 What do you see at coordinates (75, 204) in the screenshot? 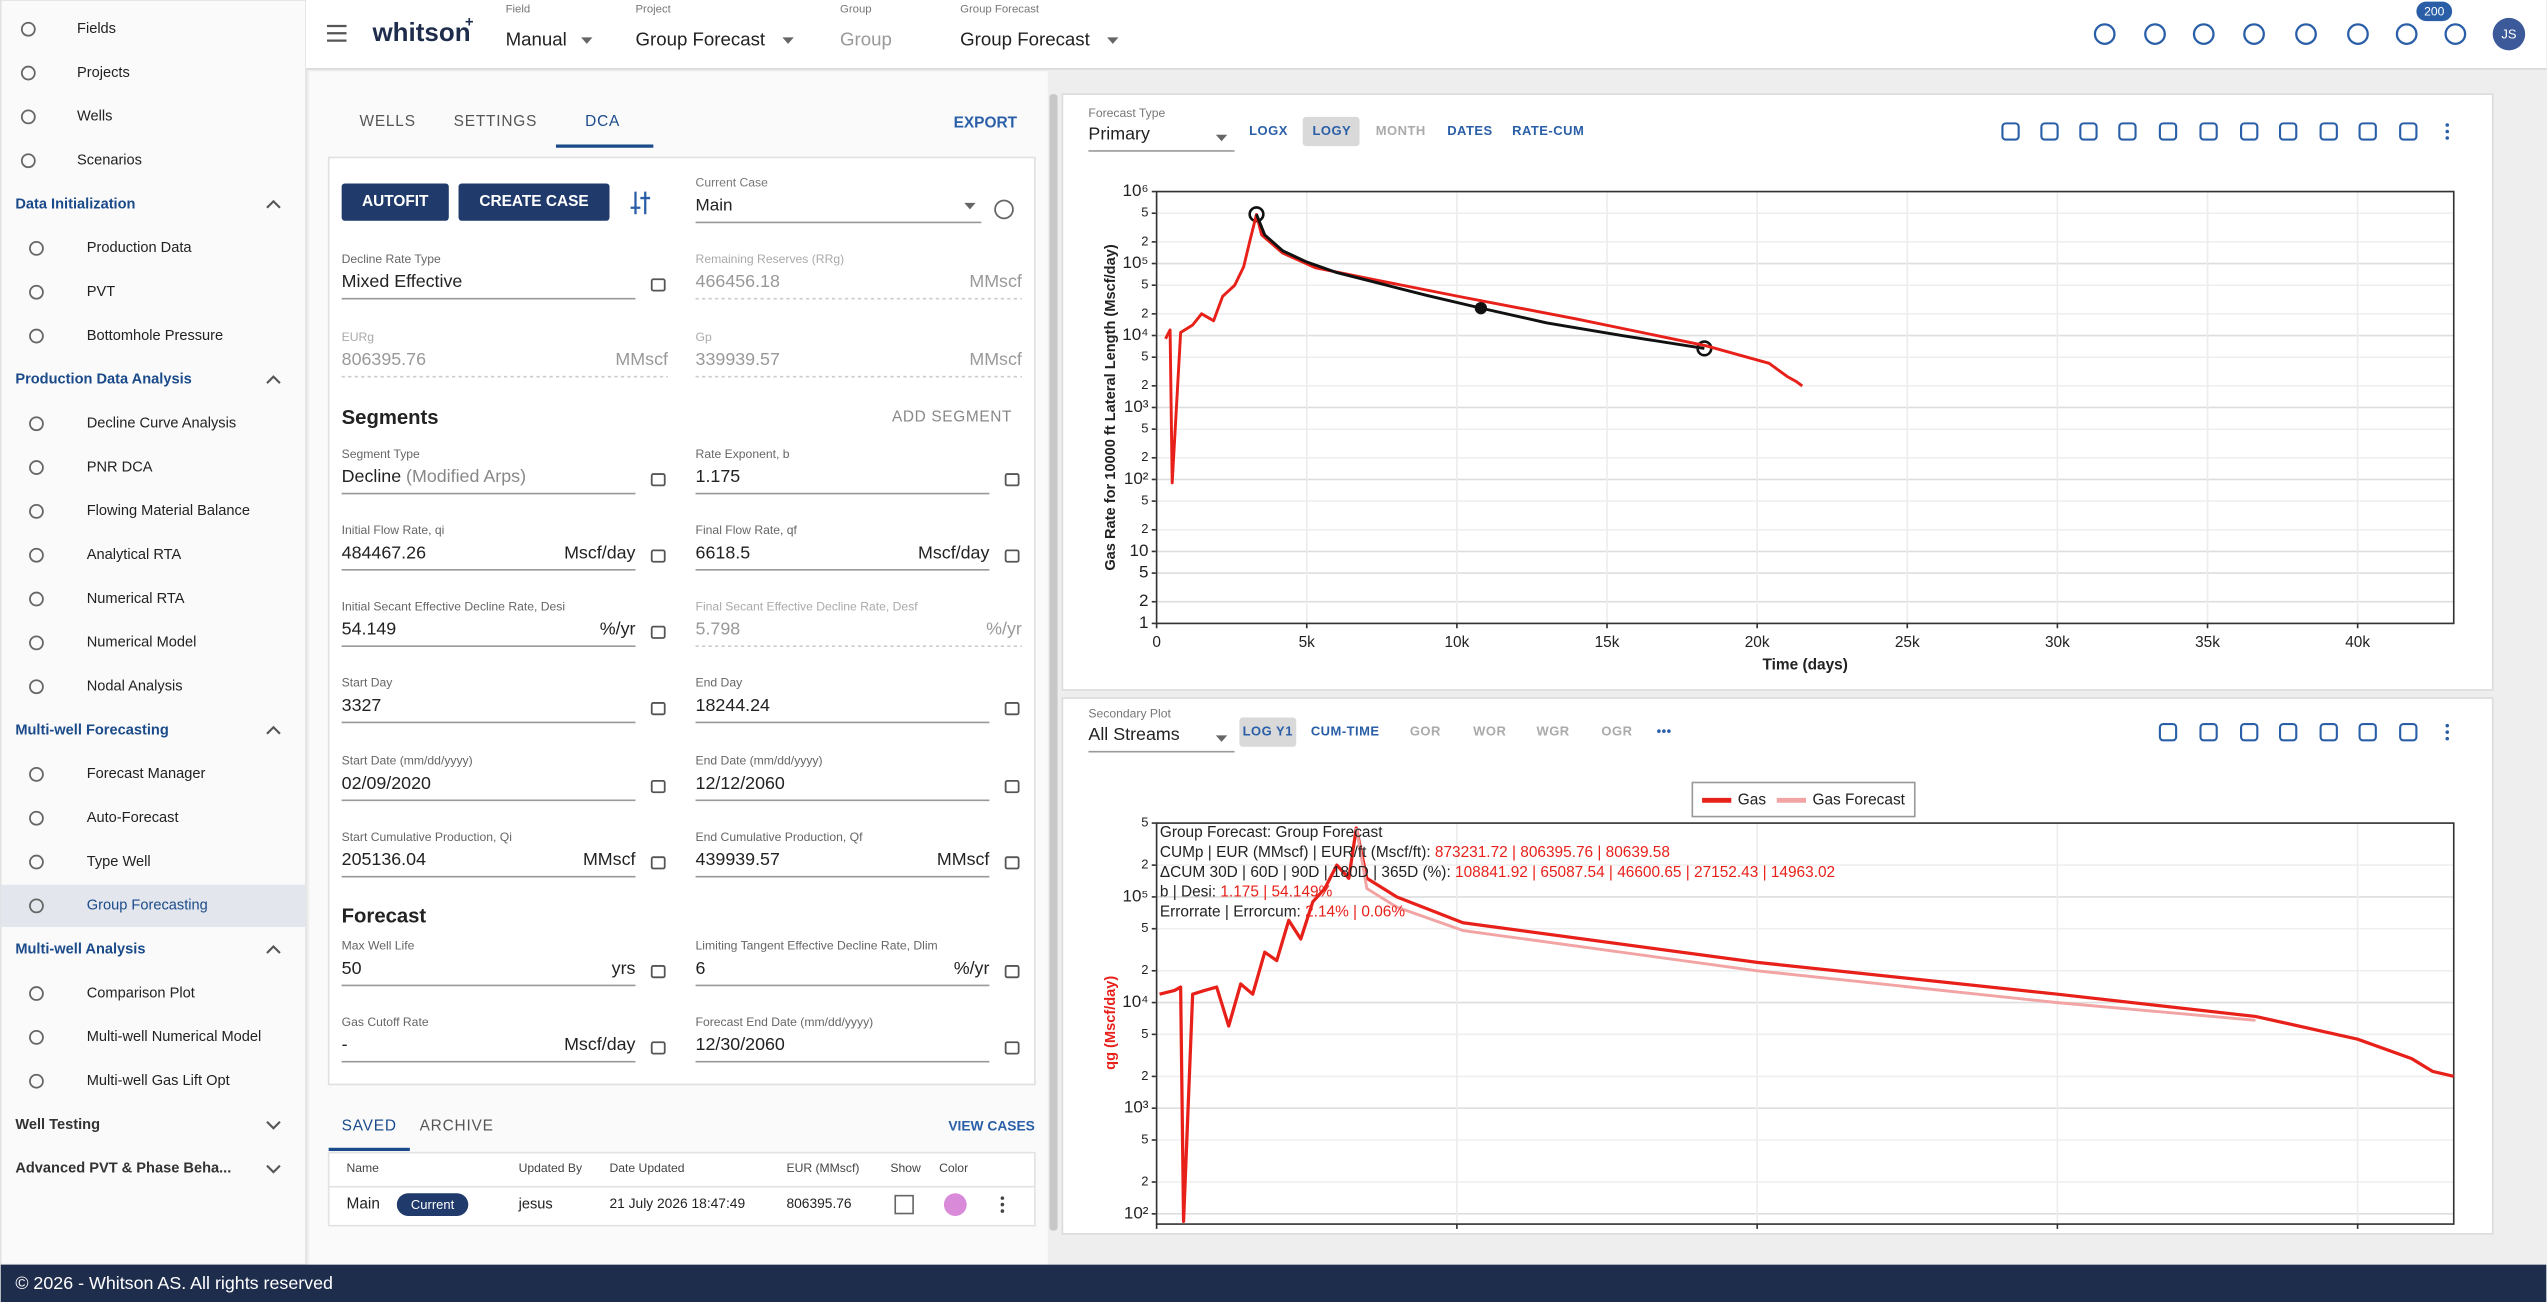
I see `nav-section: Data Initialization` at bounding box center [75, 204].